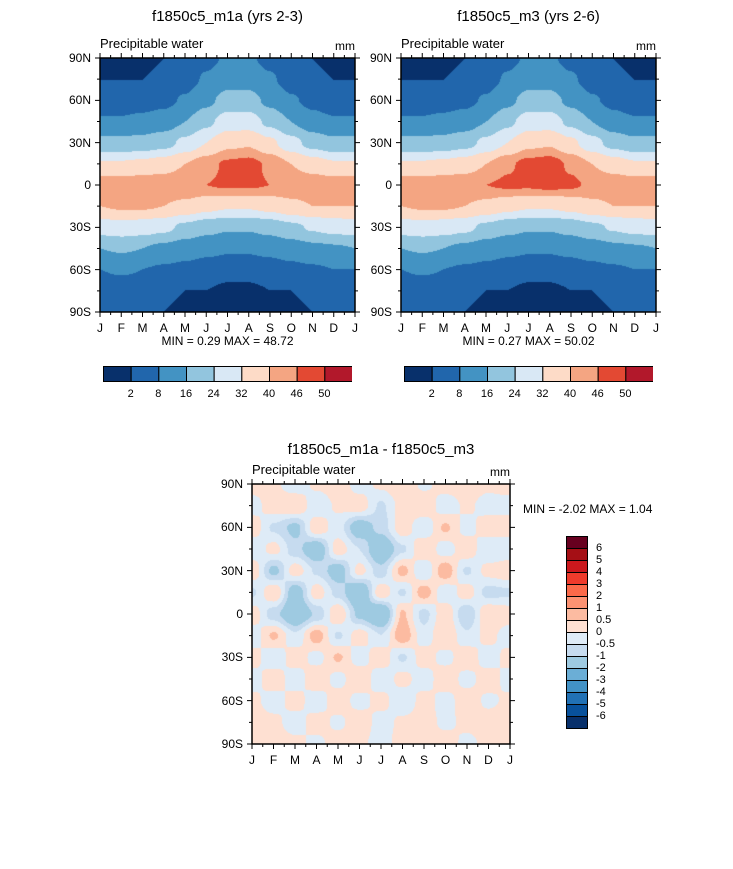 The height and width of the screenshot is (869, 733). I want to click on colorbar-m1a: 2 8 16 24 32 40 46 50, so click(228, 383).